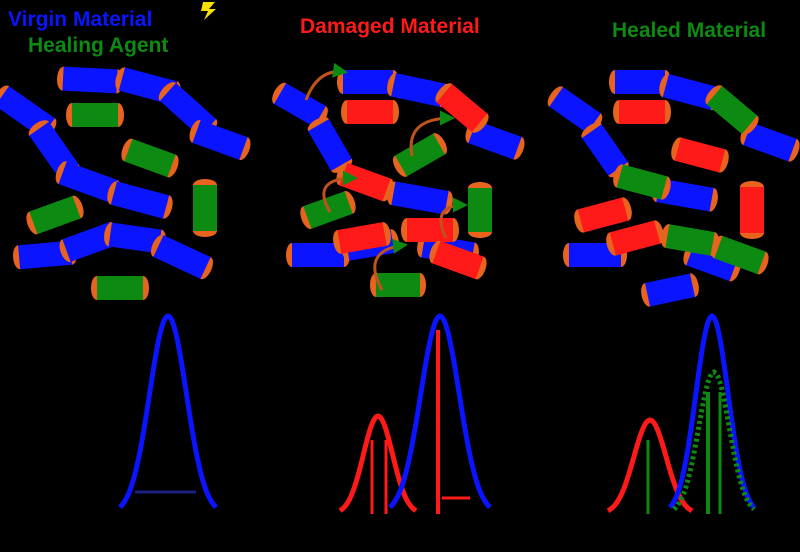  Describe the element at coordinates (714, 440) in the screenshot. I see `healed-green-distribution-curve` at that location.